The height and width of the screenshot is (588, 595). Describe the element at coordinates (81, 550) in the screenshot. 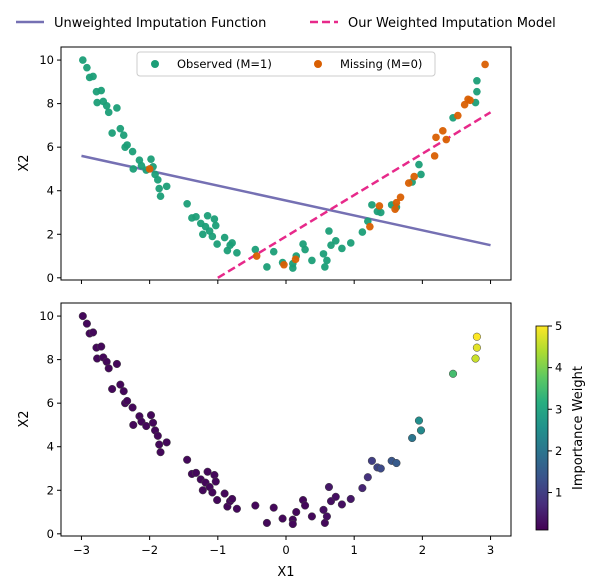

I see `bottom-xtick-label-0: −3` at that location.